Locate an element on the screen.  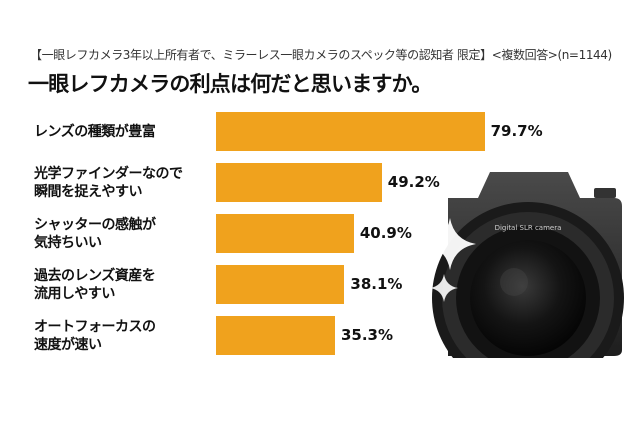
category-label-line: オートフォーカスの is located at coordinates (95, 326).